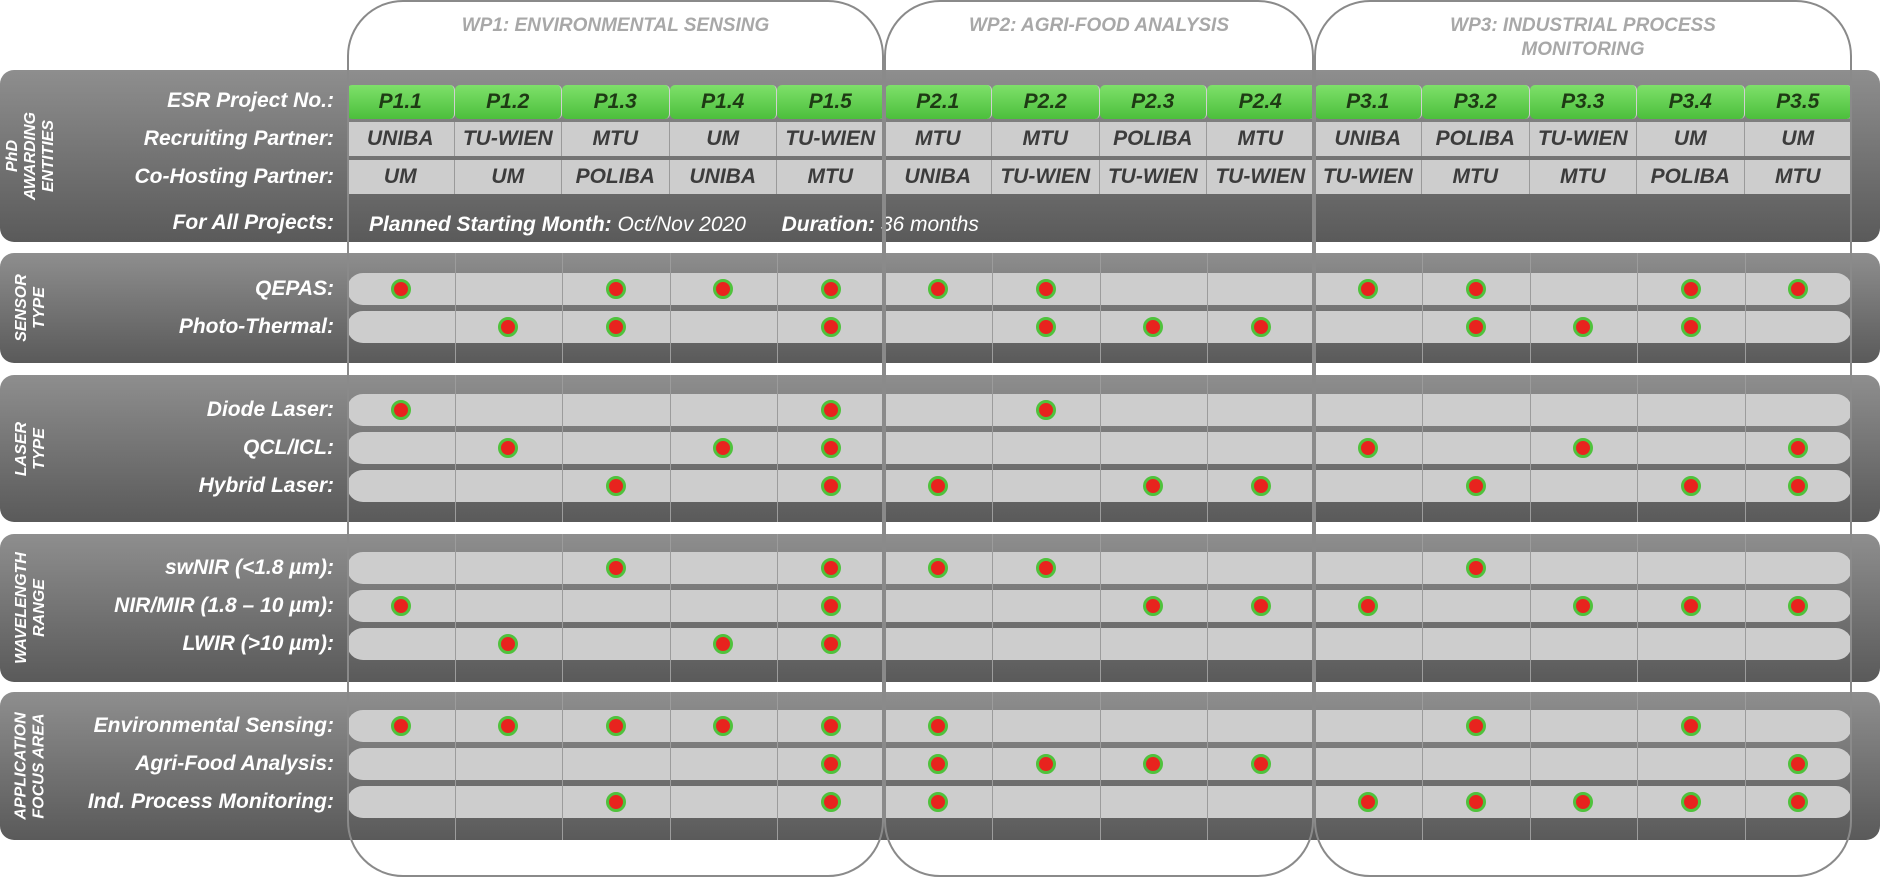 The width and height of the screenshot is (1880, 879). I want to click on cohosting-cell-12: POLIBA, so click(1691, 177).